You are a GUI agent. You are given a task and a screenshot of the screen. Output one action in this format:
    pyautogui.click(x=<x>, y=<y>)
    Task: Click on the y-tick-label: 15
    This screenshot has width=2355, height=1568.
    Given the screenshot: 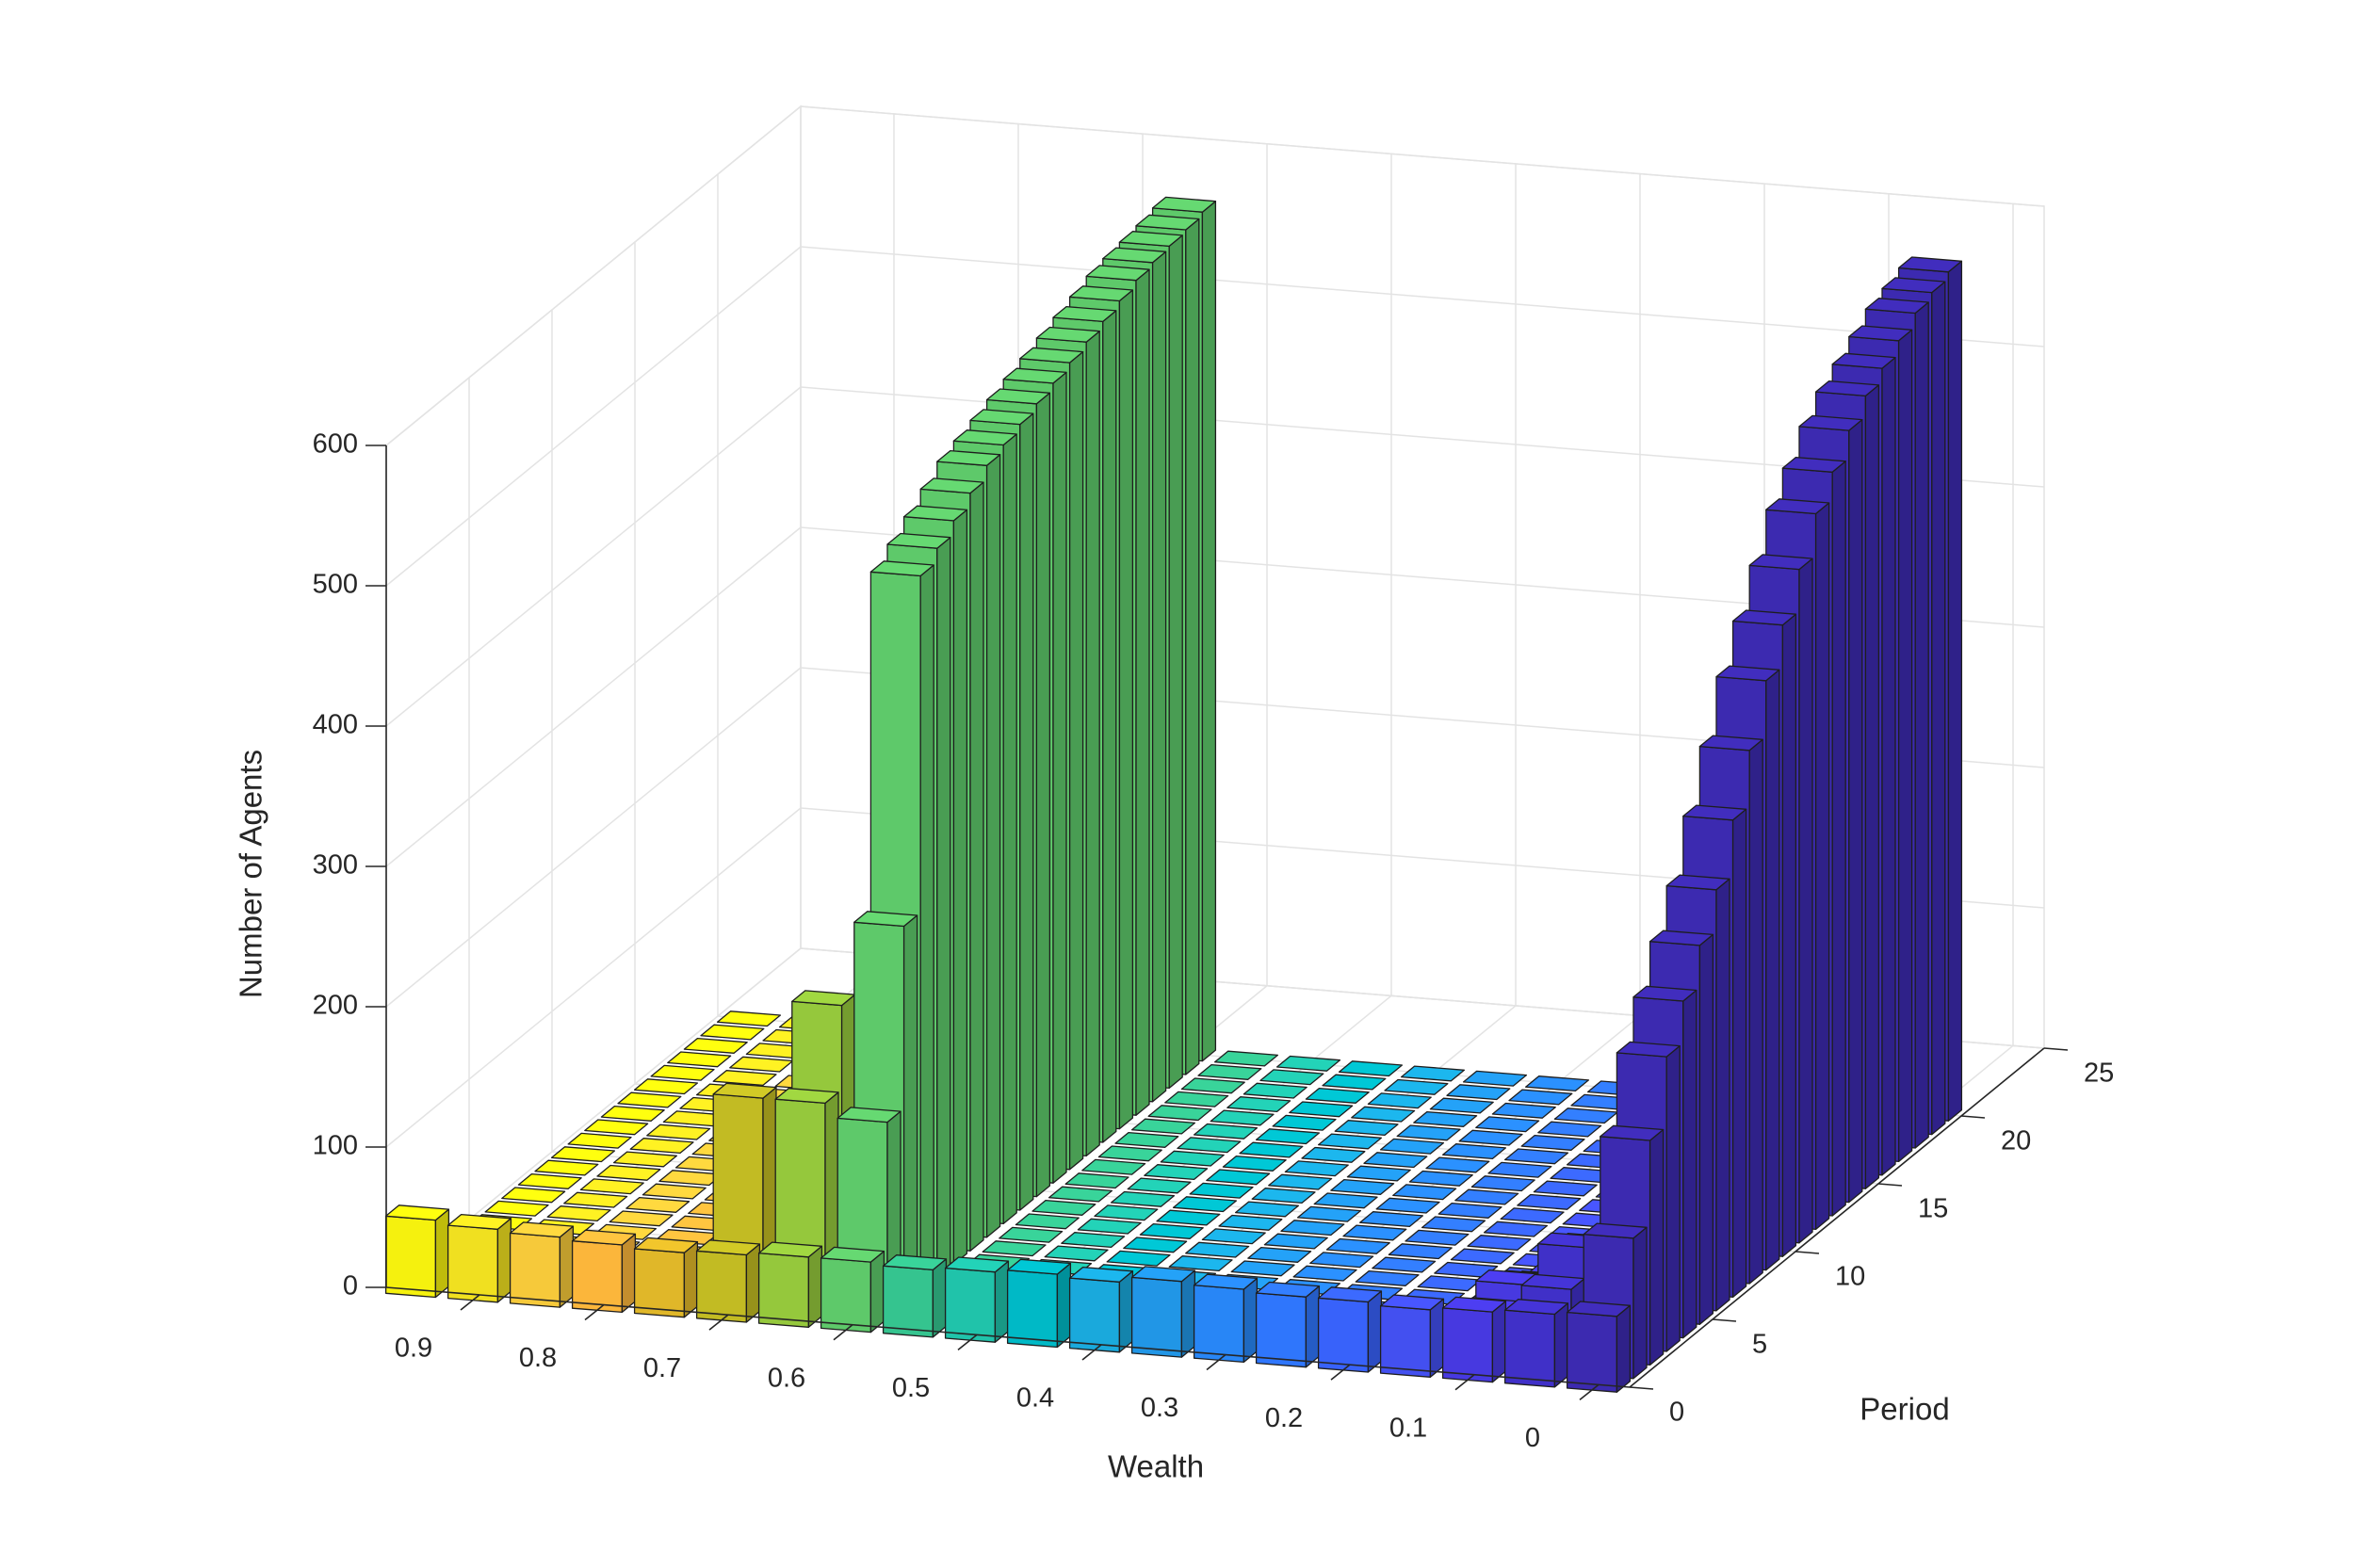 What is the action you would take?
    pyautogui.click(x=1933, y=1209)
    